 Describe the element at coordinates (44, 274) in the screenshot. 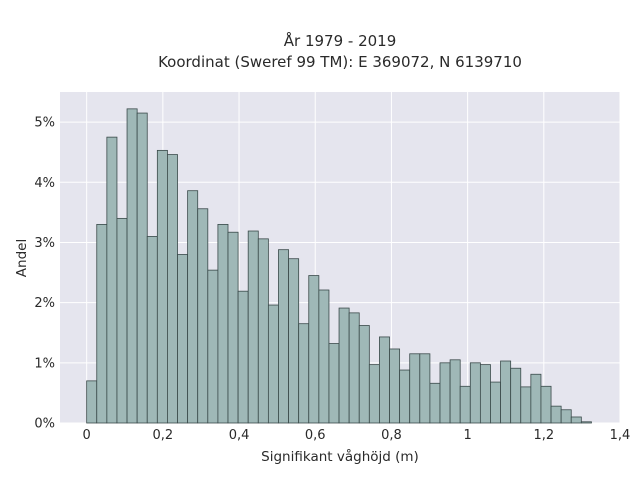

I see `y-axis-ticks: 0% 1% 2% 3% 4% 5%` at that location.